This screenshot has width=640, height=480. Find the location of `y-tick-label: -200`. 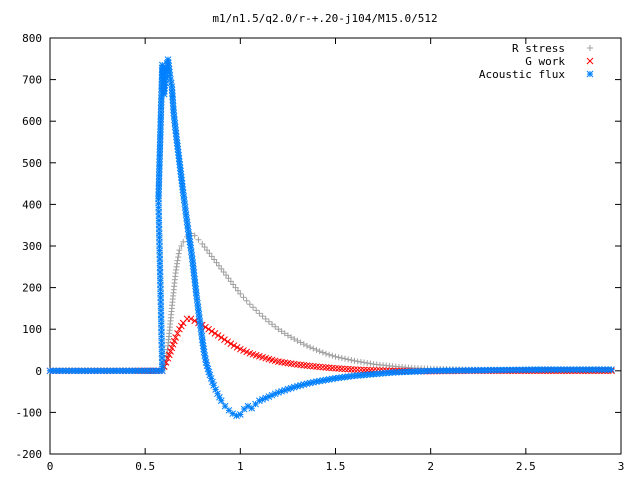

y-tick-label: -200 is located at coordinates (29, 454).